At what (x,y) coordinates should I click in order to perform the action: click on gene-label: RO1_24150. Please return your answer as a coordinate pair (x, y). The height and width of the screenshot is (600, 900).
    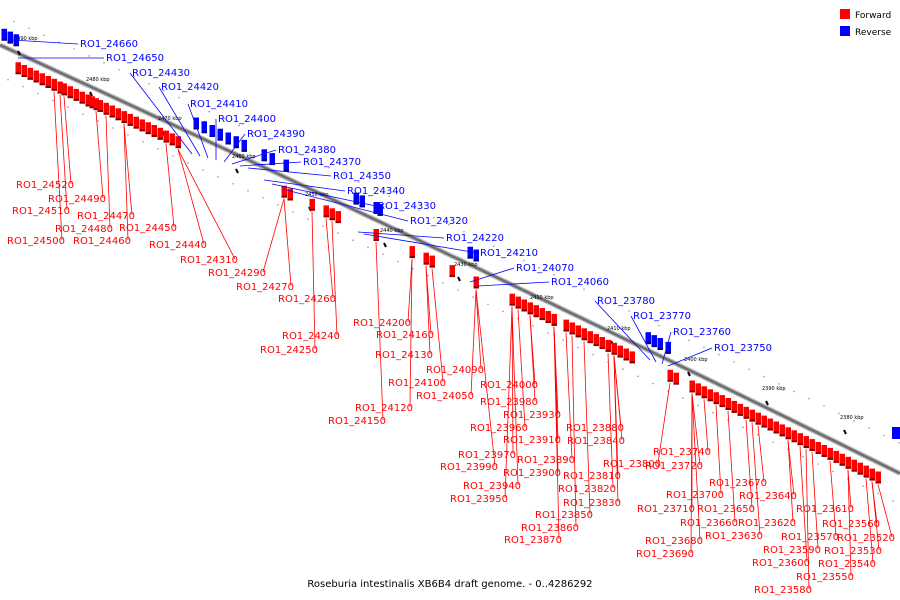
    Looking at the image, I should click on (357, 421).